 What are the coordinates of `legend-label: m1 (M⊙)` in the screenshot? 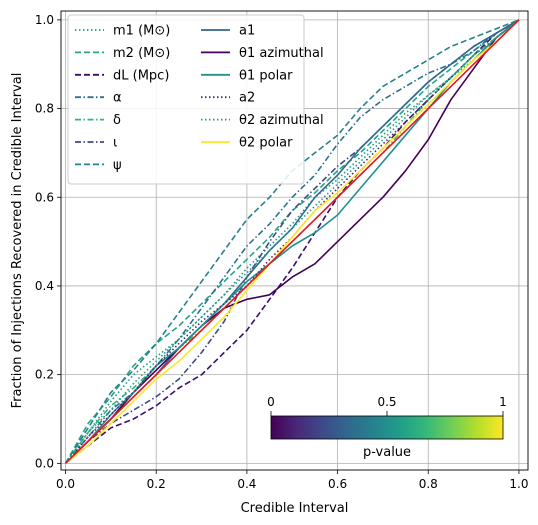 It's located at (141, 31).